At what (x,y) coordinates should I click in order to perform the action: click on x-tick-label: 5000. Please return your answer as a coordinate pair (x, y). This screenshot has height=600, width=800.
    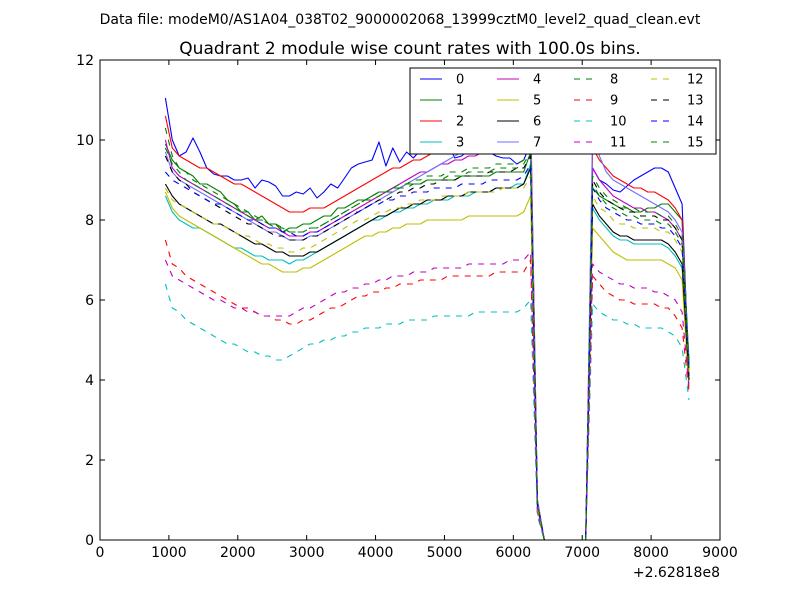
    Looking at the image, I should click on (445, 553).